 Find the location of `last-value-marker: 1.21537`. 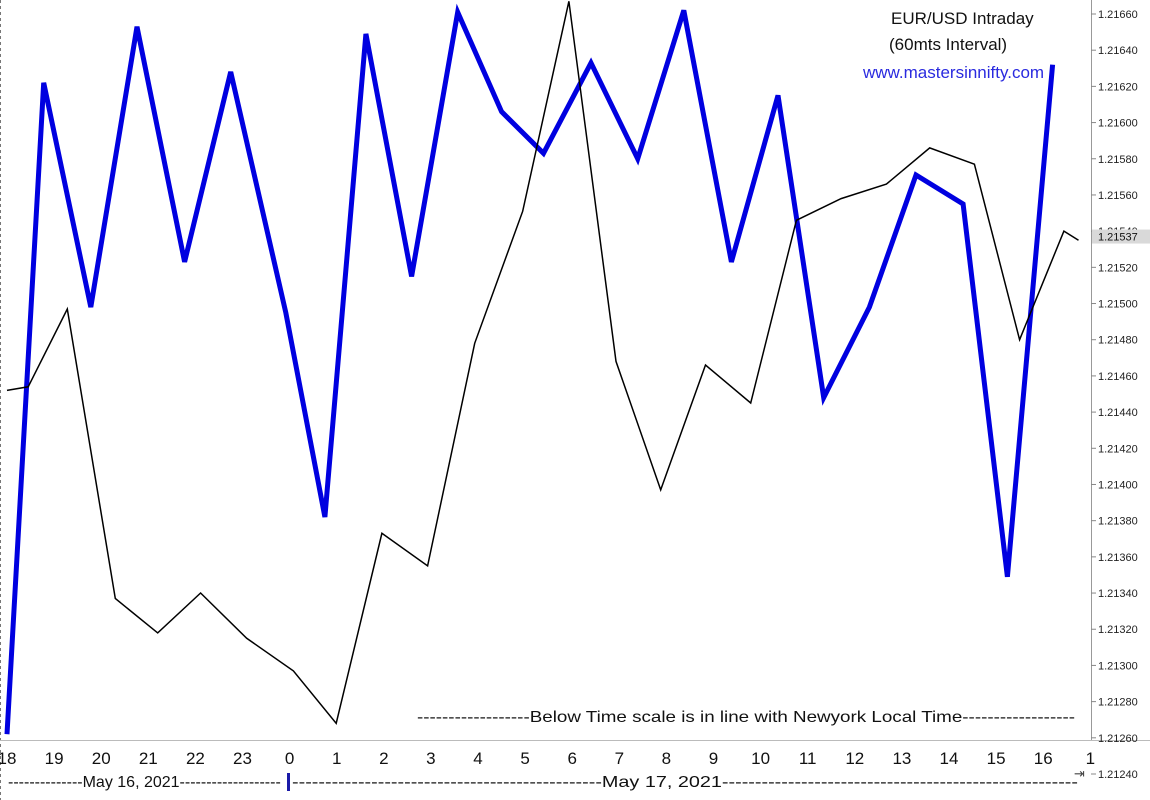

last-value-marker: 1.21537 is located at coordinates (1121, 236).